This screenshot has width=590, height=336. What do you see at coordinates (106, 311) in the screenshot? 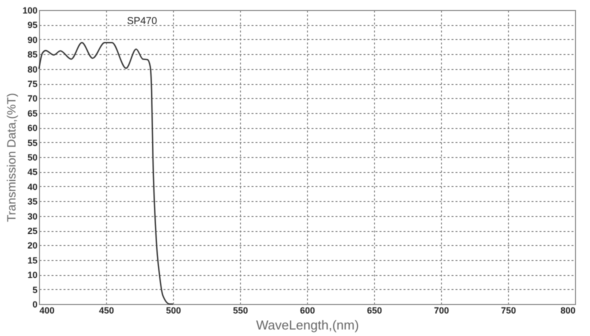
I see `x-tick-label: 450` at bounding box center [106, 311].